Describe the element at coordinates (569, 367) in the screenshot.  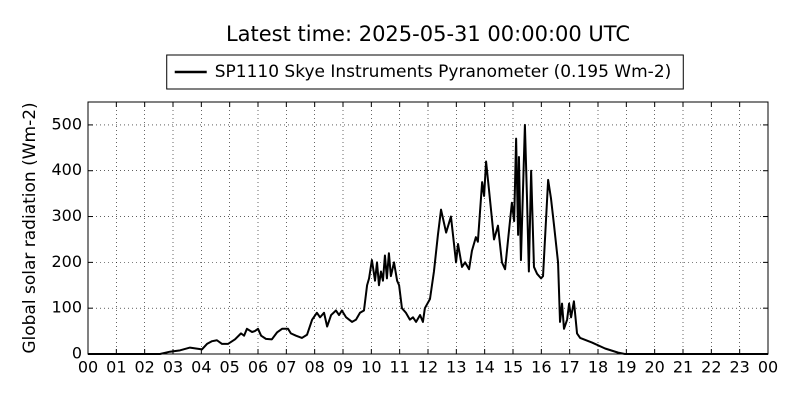
I see `x-tick-label: 17` at that location.